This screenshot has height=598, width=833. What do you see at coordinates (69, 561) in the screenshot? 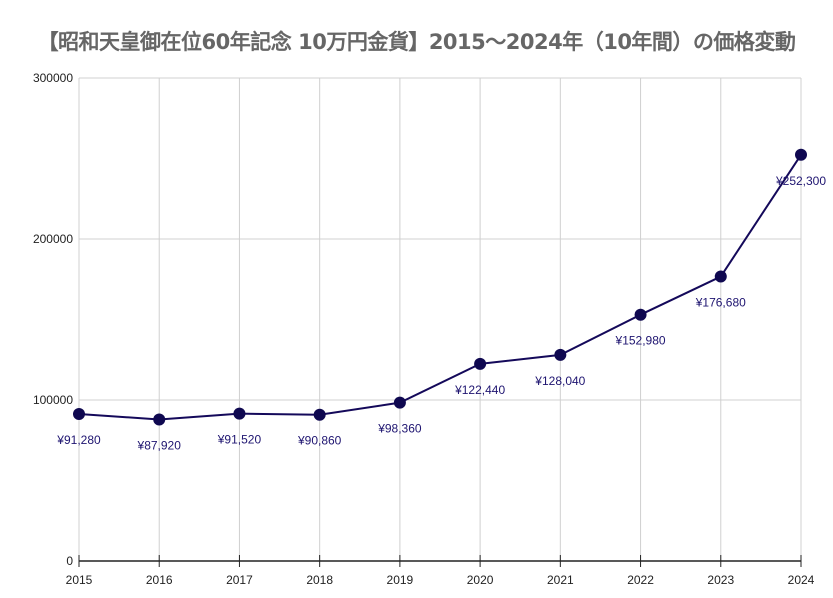
I see `y-tick-label: 0` at bounding box center [69, 561].